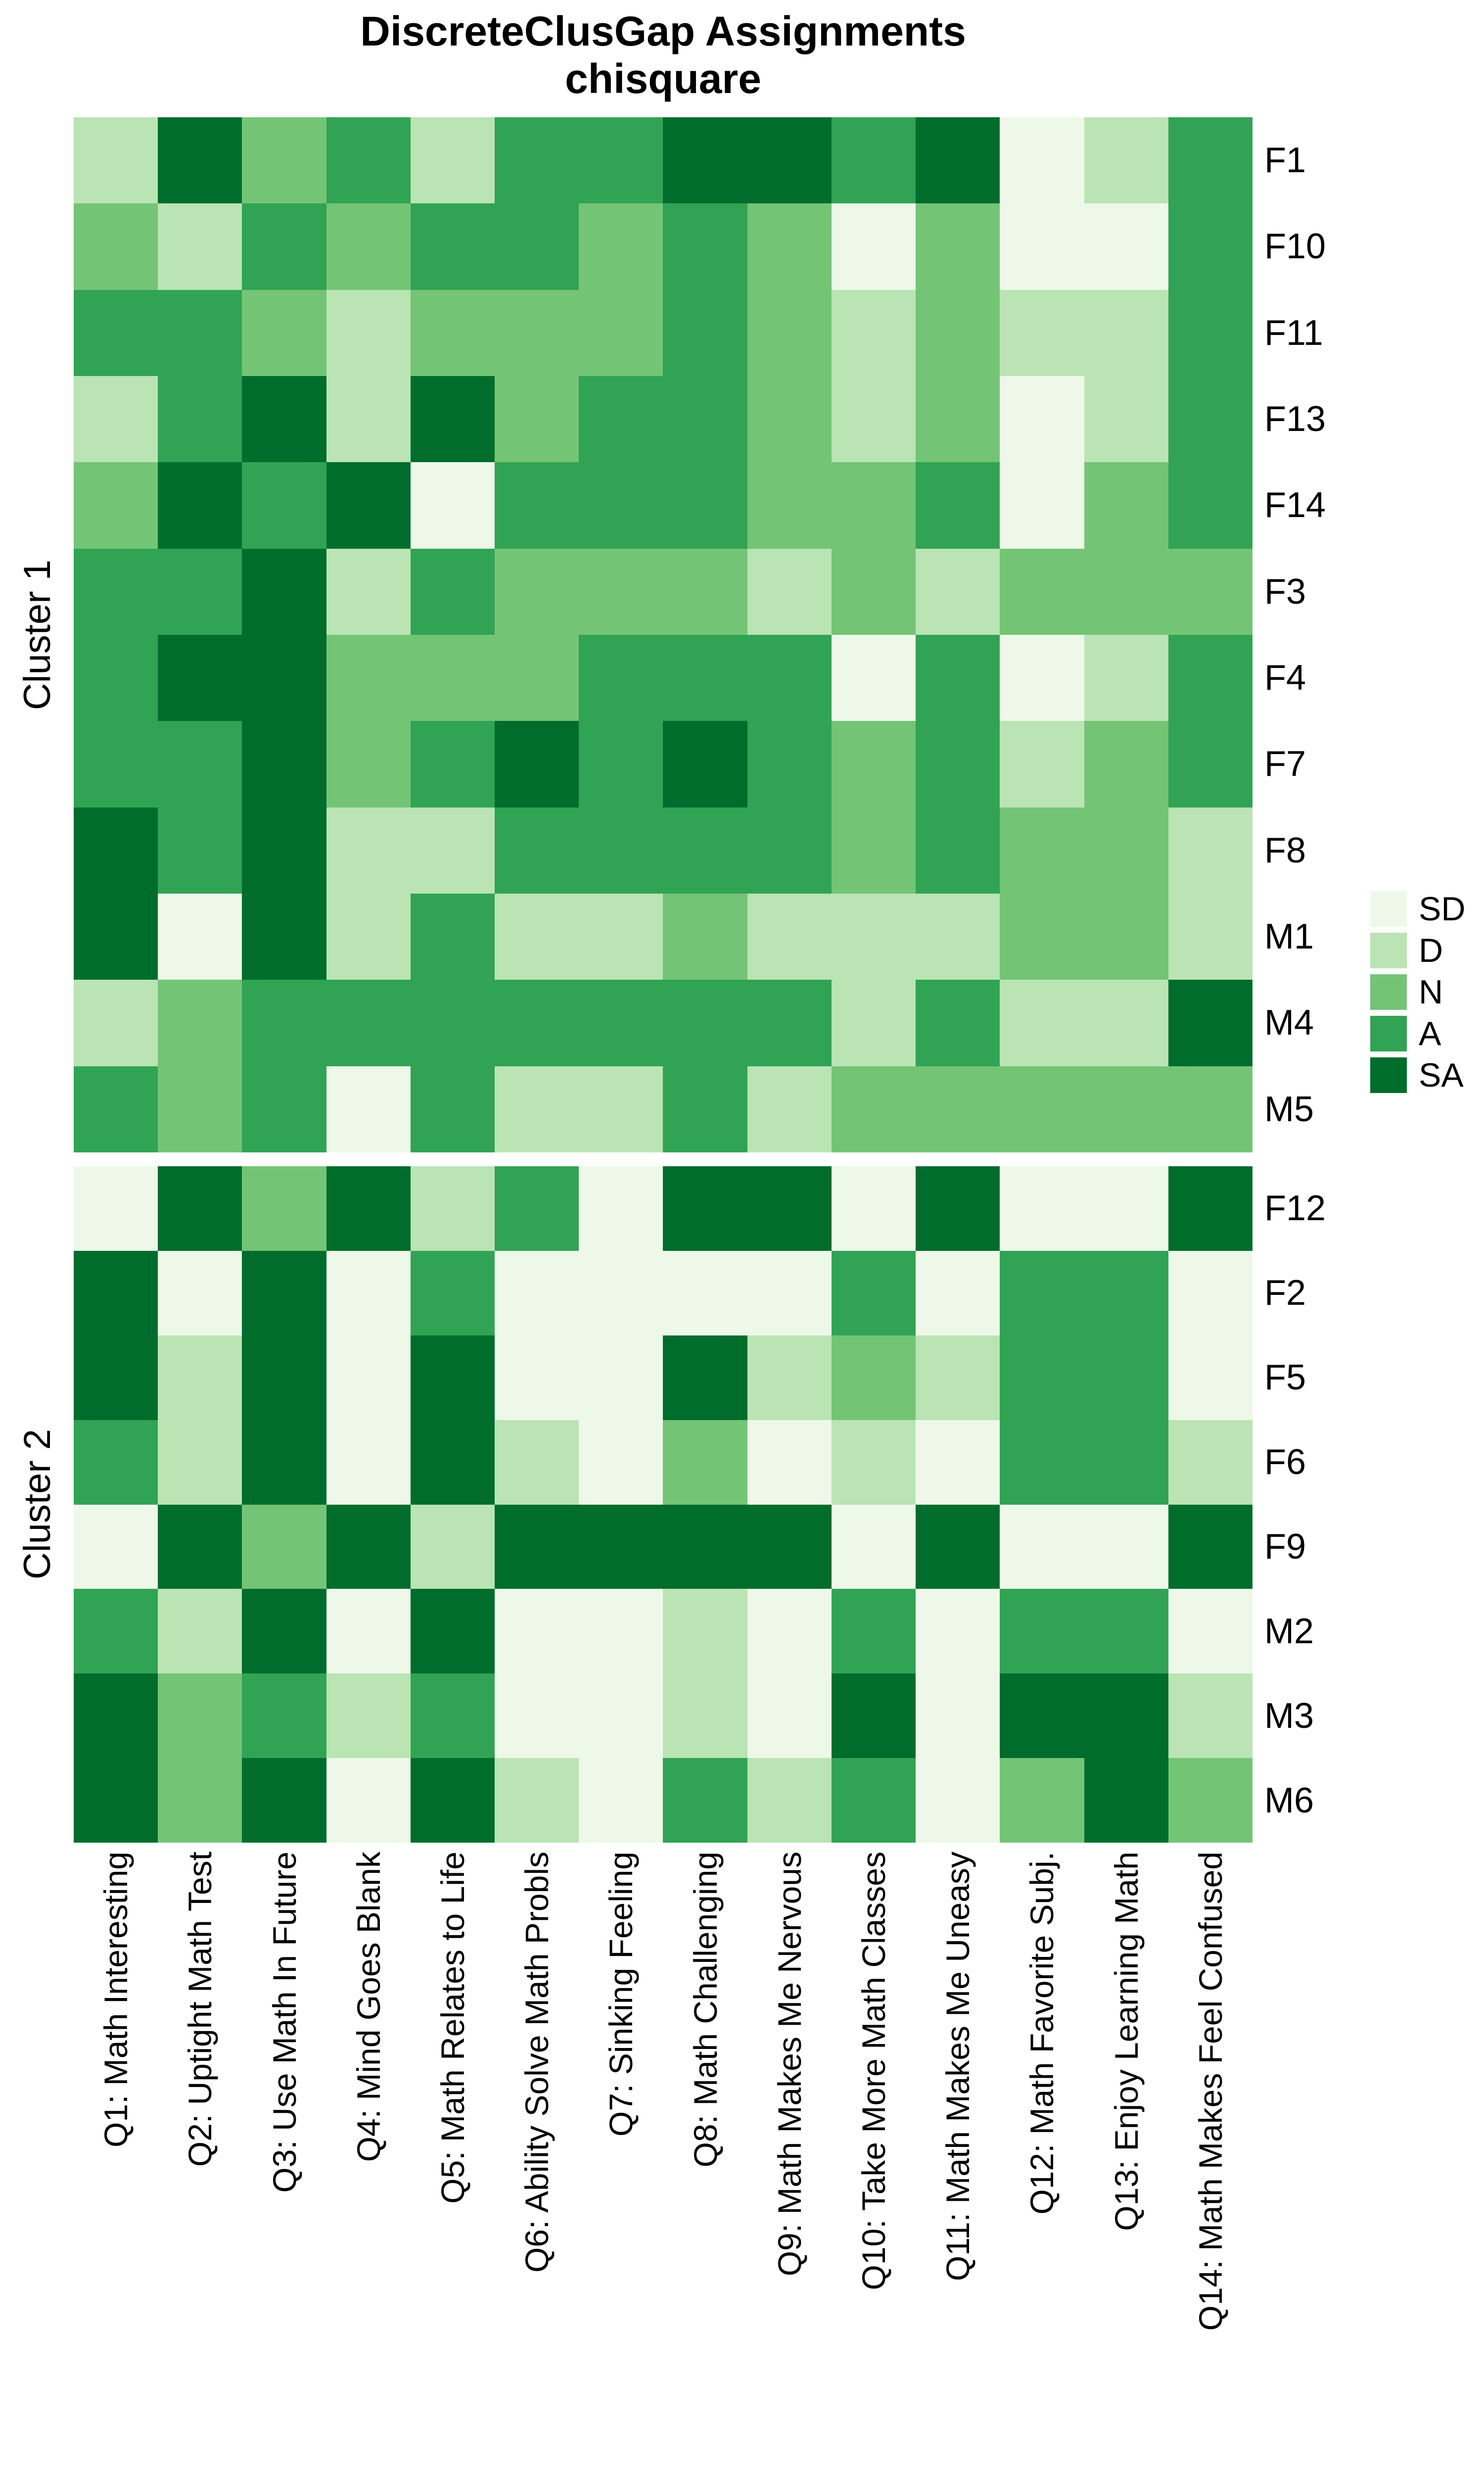 The image size is (1484, 2474). What do you see at coordinates (37, 1505) in the screenshot?
I see `cluster-label: Cluster 2` at bounding box center [37, 1505].